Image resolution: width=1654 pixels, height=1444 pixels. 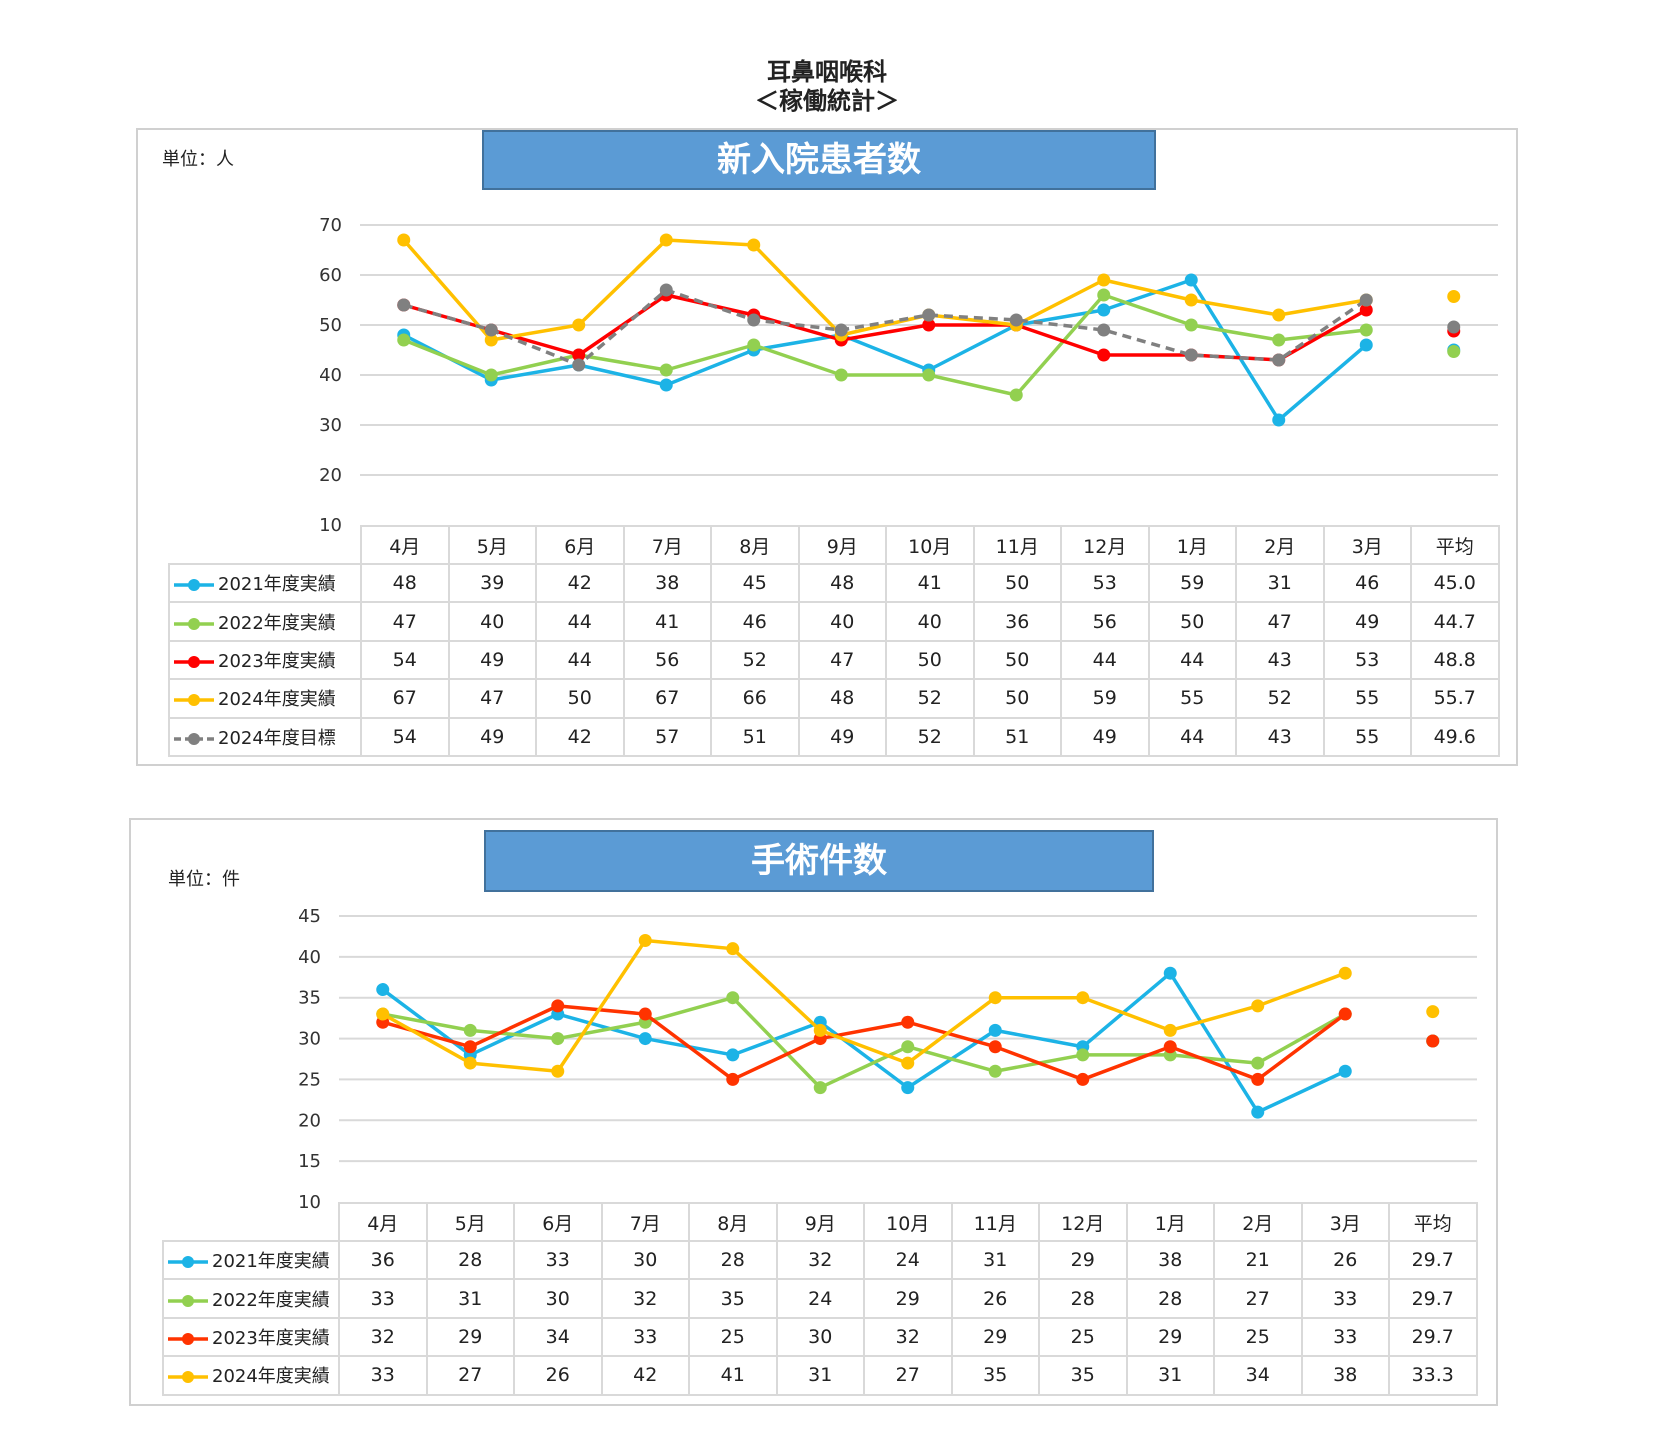 What do you see at coordinates (1280, 660) in the screenshot?
I see `value-cell: 43` at bounding box center [1280, 660].